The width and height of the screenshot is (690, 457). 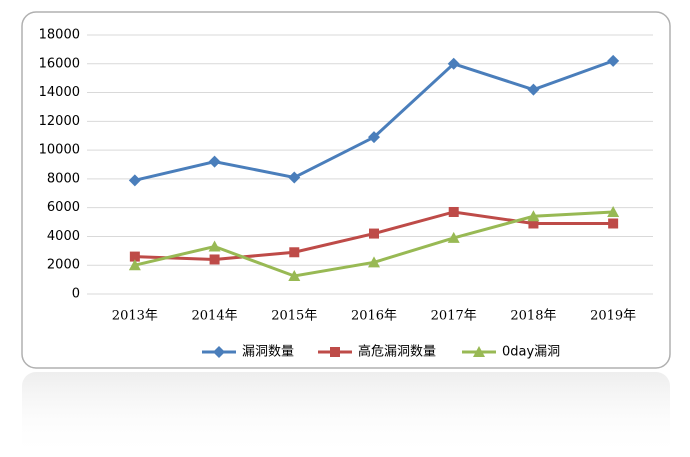 What do you see at coordinates (215, 316) in the screenshot?
I see `x-tick-label: 2014年` at bounding box center [215, 316].